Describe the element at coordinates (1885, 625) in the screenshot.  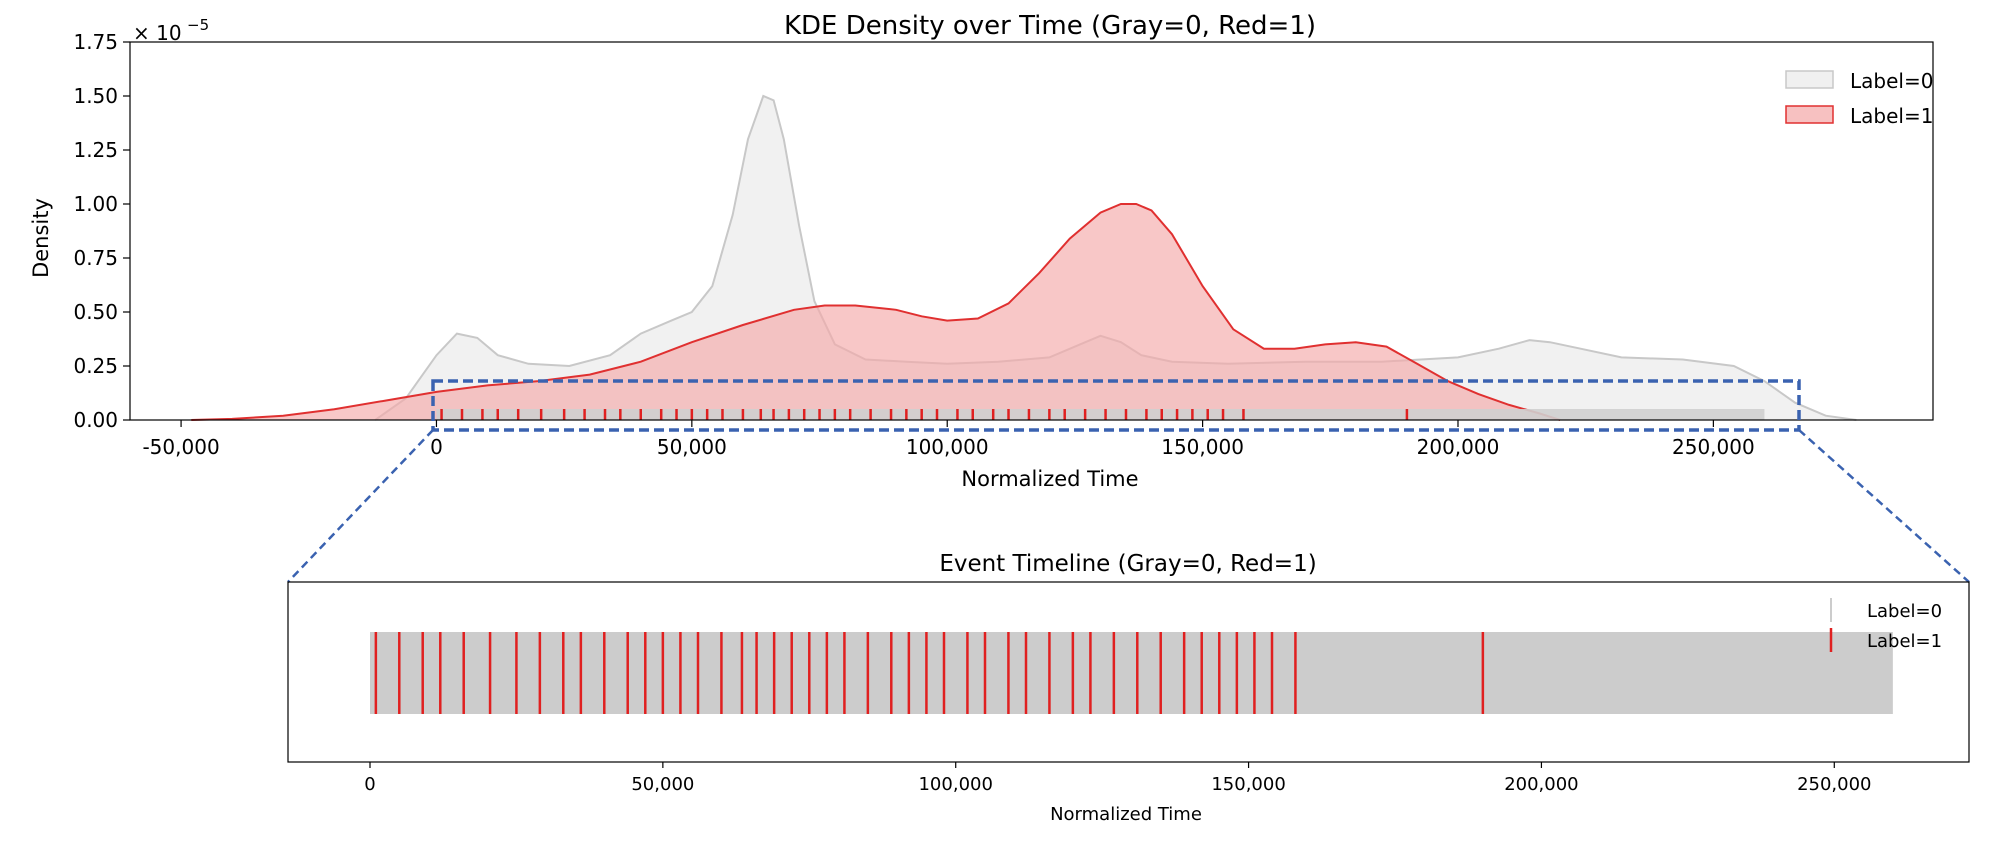
I see `timeline-legend: Label=0 Label=1` at that location.